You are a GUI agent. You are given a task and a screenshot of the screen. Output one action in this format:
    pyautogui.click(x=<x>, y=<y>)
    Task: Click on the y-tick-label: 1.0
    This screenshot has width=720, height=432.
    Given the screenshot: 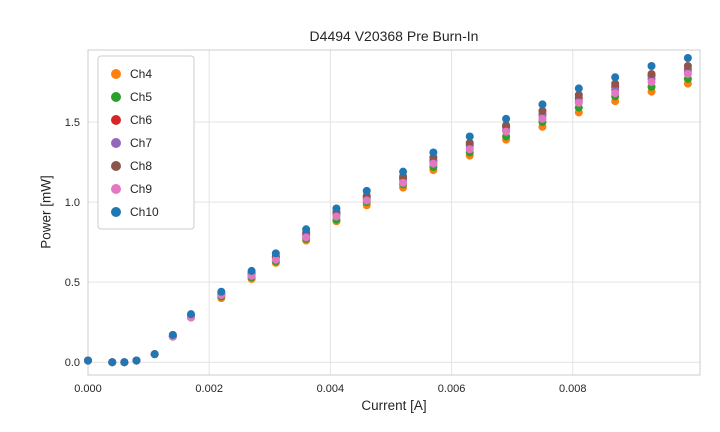 What is the action you would take?
    pyautogui.click(x=72, y=203)
    